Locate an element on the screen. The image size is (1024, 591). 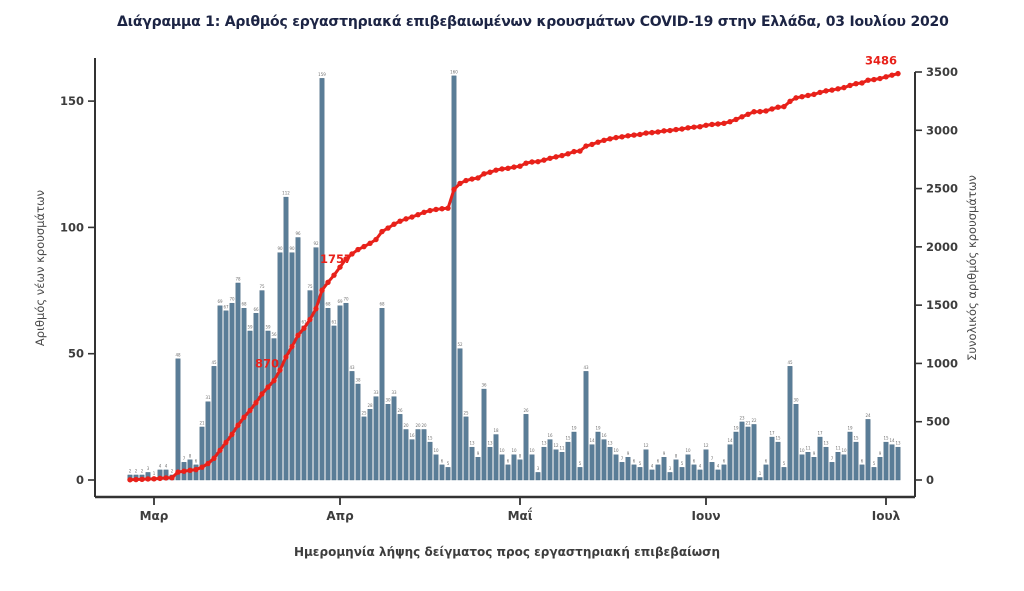
x-axis-tick-label: Ιουν is located at coordinates (706, 516).